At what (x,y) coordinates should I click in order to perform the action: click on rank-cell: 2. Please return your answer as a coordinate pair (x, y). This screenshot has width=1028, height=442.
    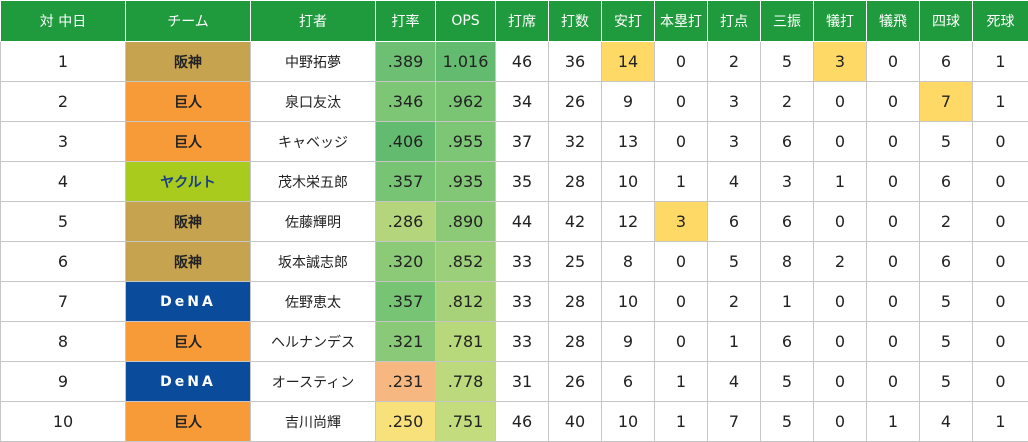
    Looking at the image, I should click on (63, 102).